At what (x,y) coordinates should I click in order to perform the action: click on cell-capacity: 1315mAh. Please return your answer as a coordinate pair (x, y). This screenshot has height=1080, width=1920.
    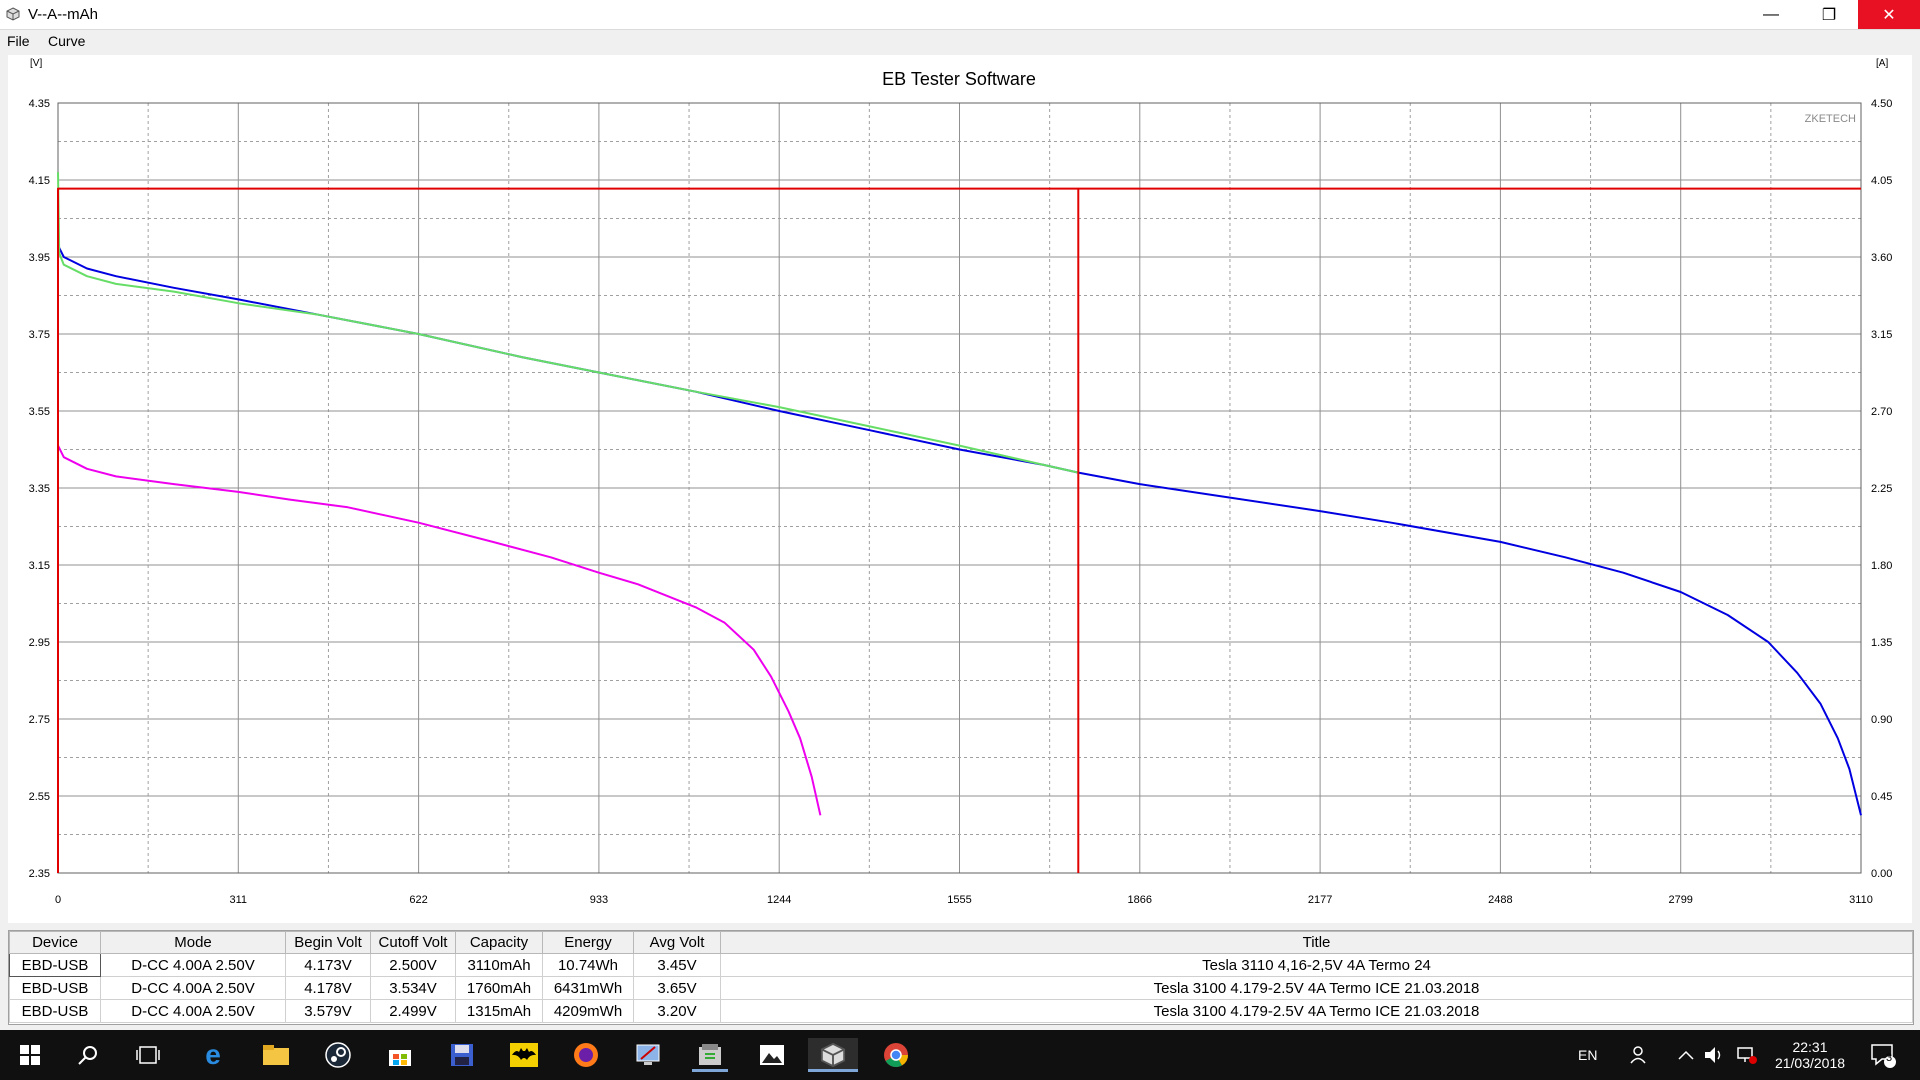
    Looking at the image, I should click on (499, 1011).